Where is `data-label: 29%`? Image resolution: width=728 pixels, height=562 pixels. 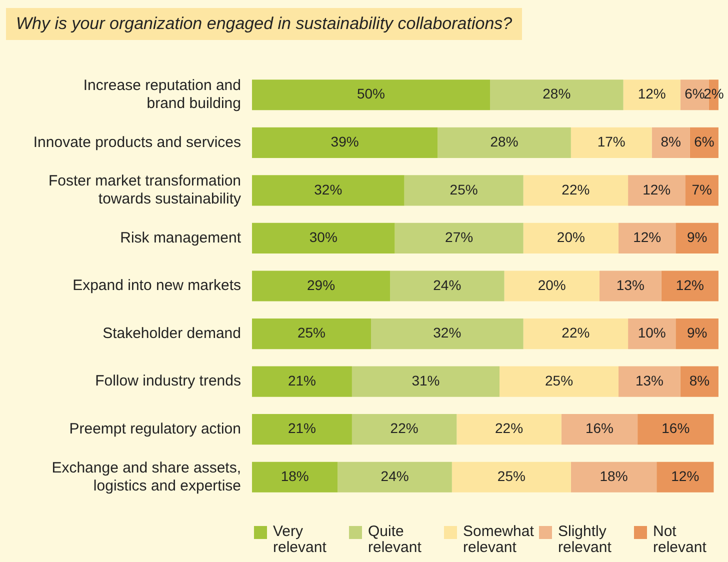
data-label: 29% is located at coordinates (321, 284).